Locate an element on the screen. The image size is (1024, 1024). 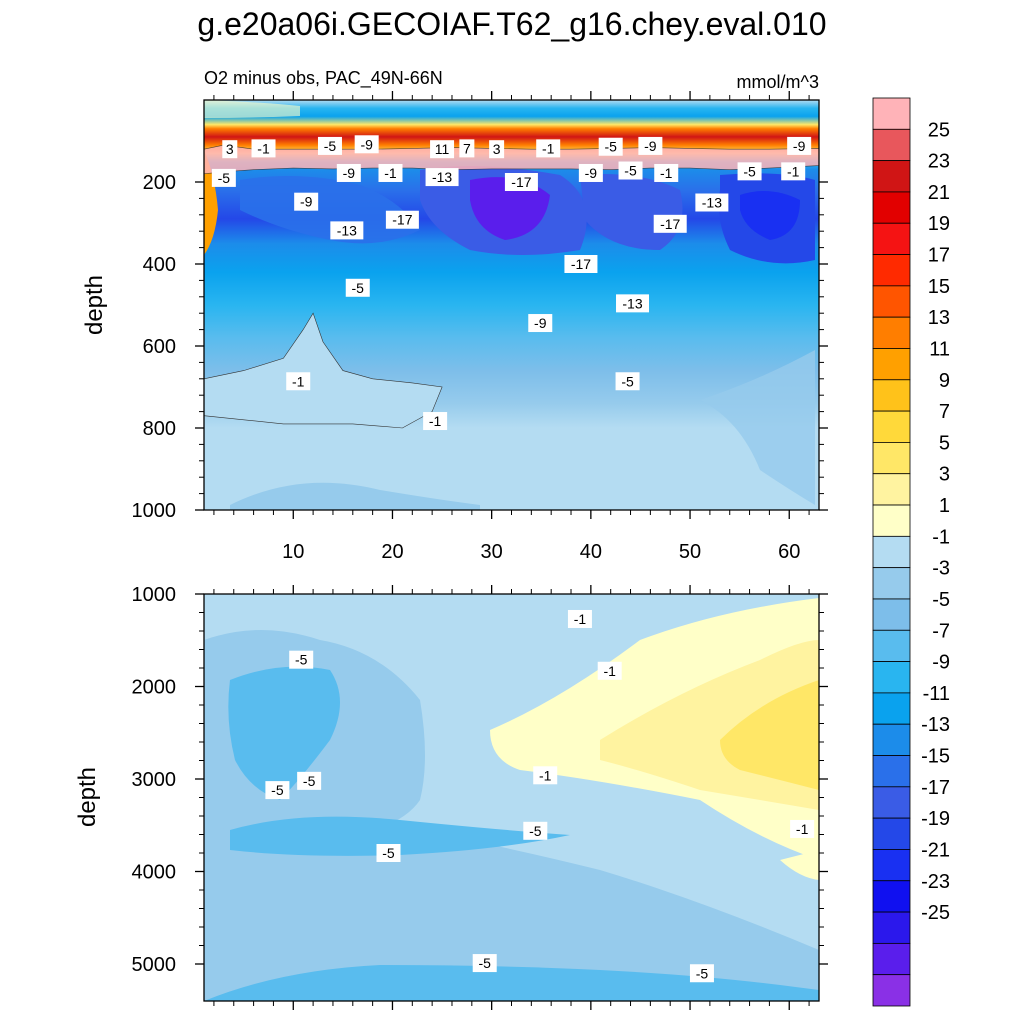
xtick-label-1: 20 is located at coordinates (392, 552).